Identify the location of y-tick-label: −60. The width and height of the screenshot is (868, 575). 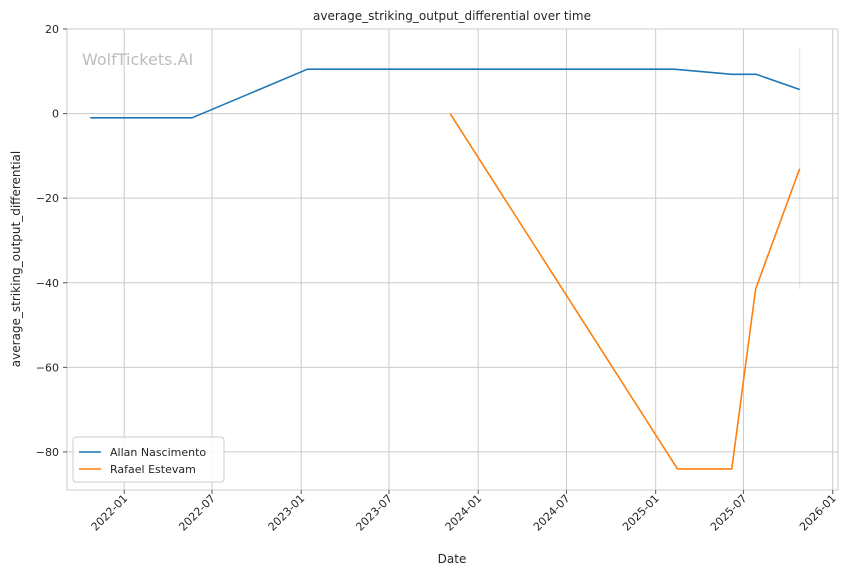
(47, 367).